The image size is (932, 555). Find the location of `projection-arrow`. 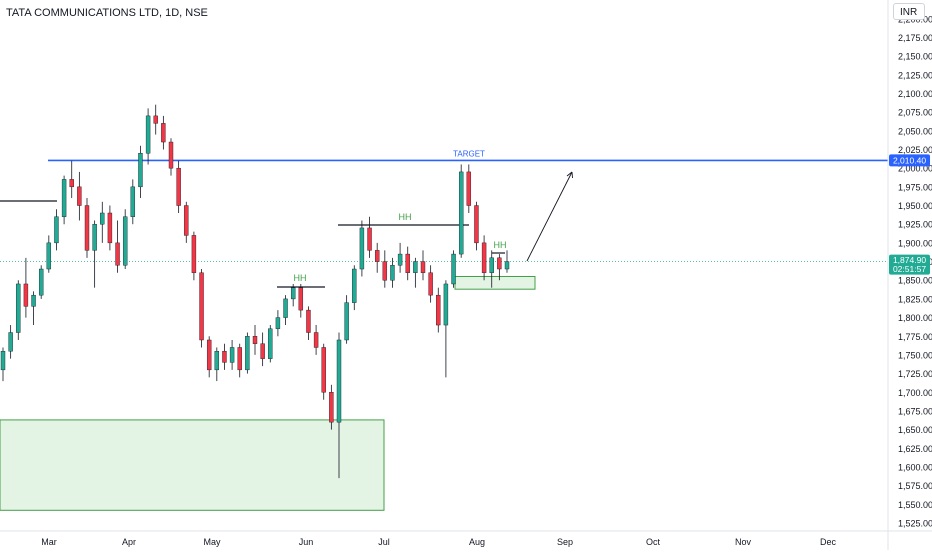

projection-arrow is located at coordinates (549, 216).